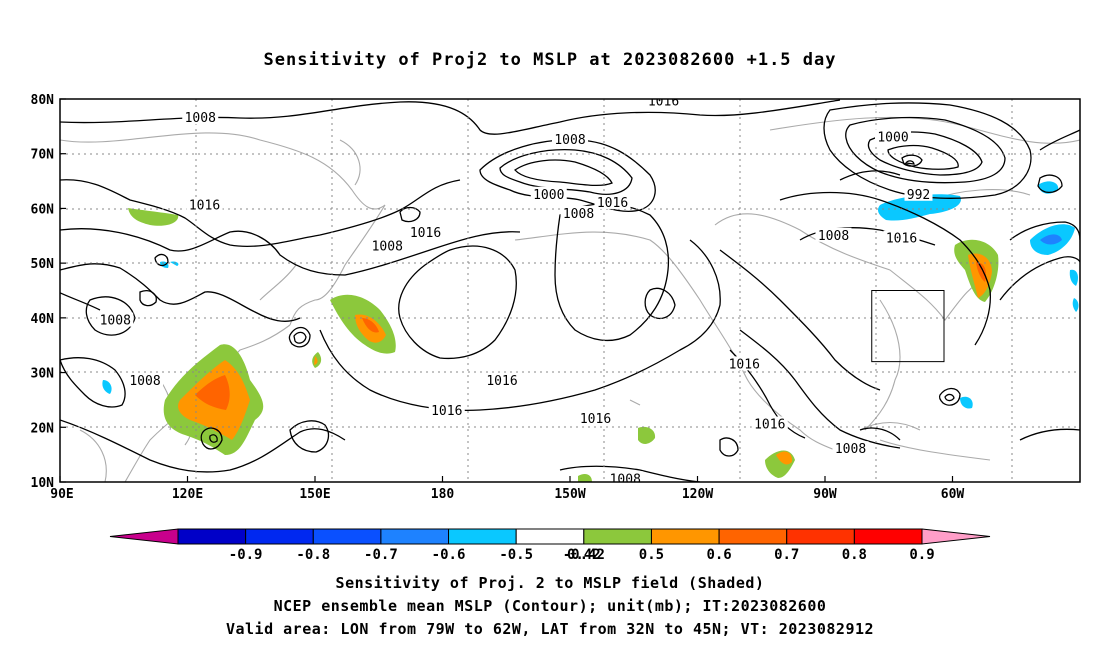  Describe the element at coordinates (43, 264) in the screenshot. I see `lat-label: 50N` at that location.